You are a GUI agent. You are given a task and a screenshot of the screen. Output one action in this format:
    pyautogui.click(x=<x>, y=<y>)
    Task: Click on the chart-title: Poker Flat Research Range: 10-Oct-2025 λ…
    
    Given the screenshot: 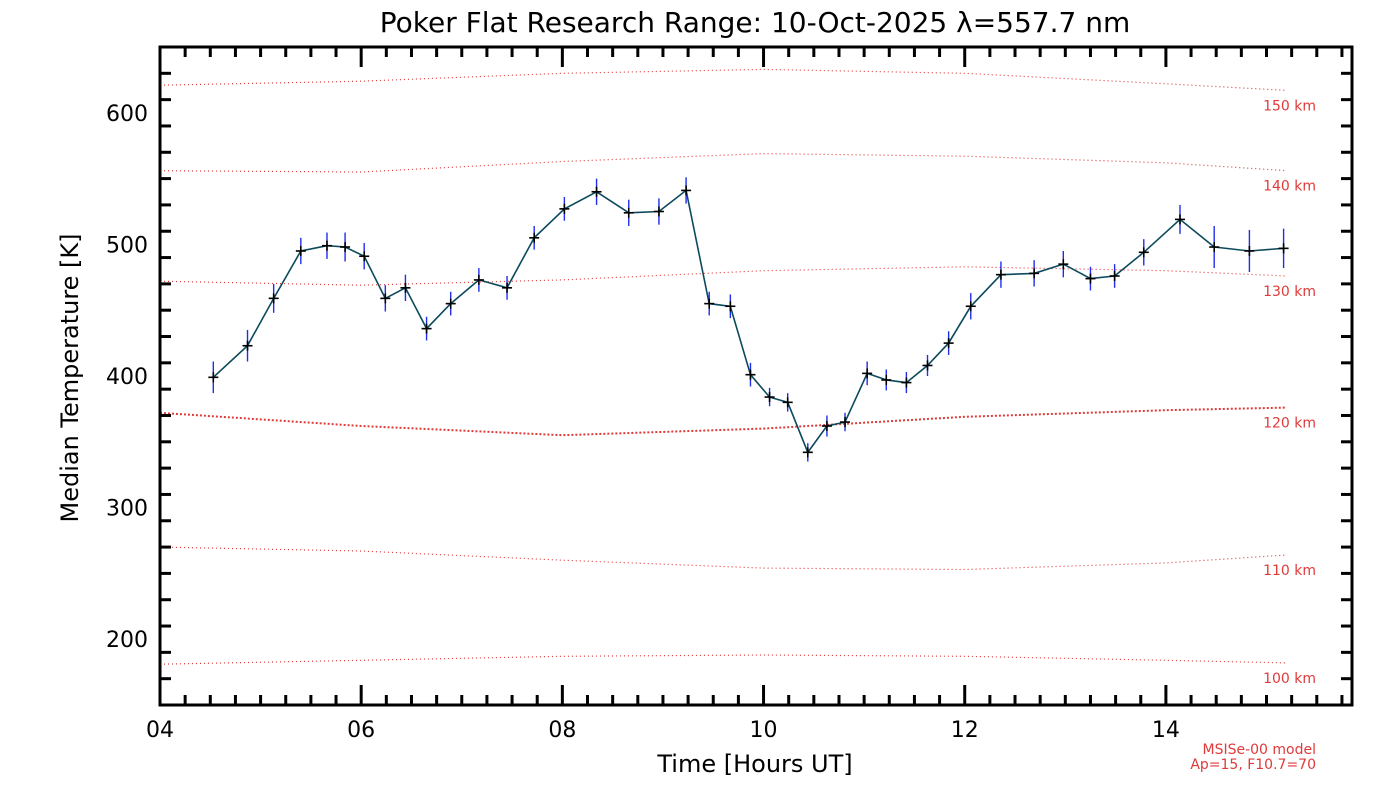 What is the action you would take?
    pyautogui.click(x=755, y=22)
    